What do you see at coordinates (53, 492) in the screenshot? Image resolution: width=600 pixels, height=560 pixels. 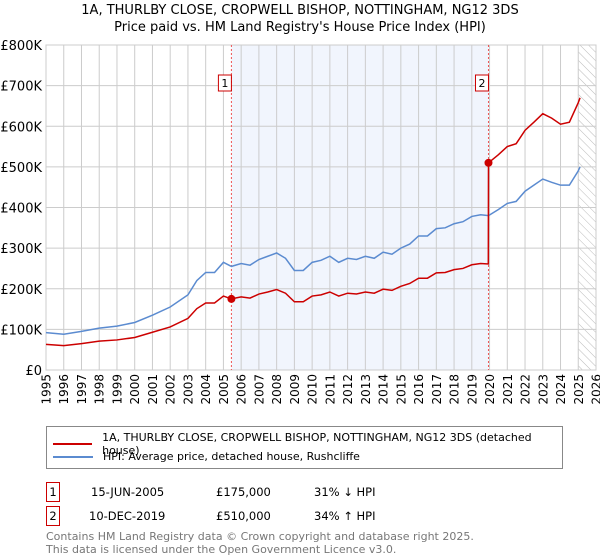 I see `sale-marker: 1` at bounding box center [53, 492].